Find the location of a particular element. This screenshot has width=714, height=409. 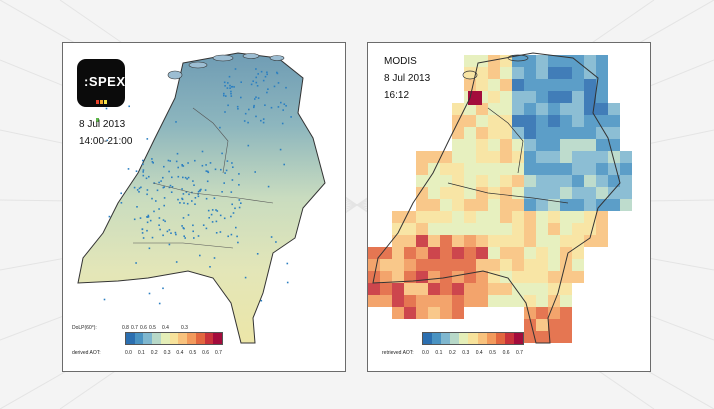

spex-logo-text: :SPEX is located at coordinates (105, 81).